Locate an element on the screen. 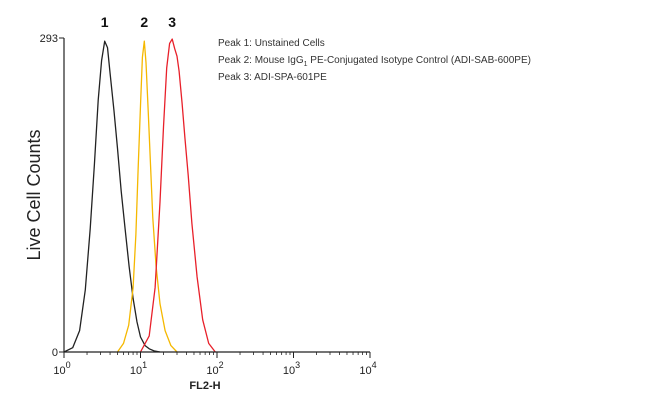 Image resolution: width=648 pixels, height=401 pixels. x-axis-title: FL2-H is located at coordinates (204, 386).